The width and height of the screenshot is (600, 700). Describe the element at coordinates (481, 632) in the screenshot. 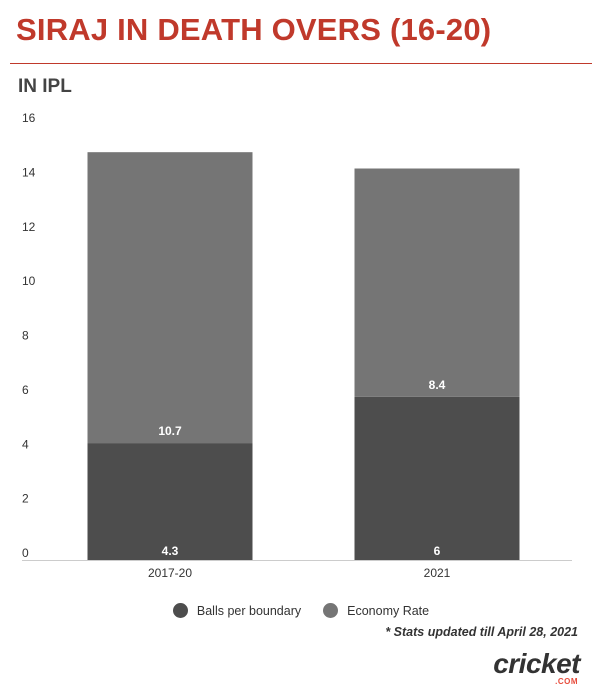

I see `stats-note: * Stats updated till April 28, 2021` at that location.